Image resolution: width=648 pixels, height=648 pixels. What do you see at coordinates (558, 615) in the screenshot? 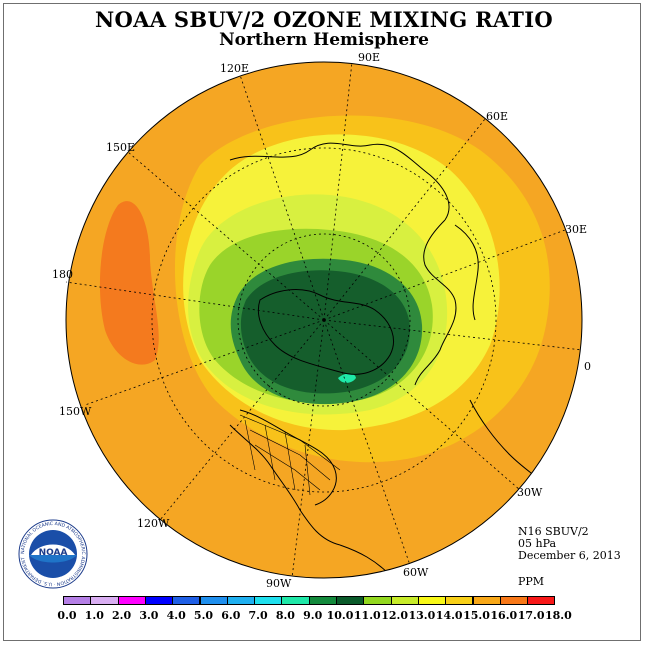
I see `colorbar-tick-label: 18.0` at bounding box center [558, 615].